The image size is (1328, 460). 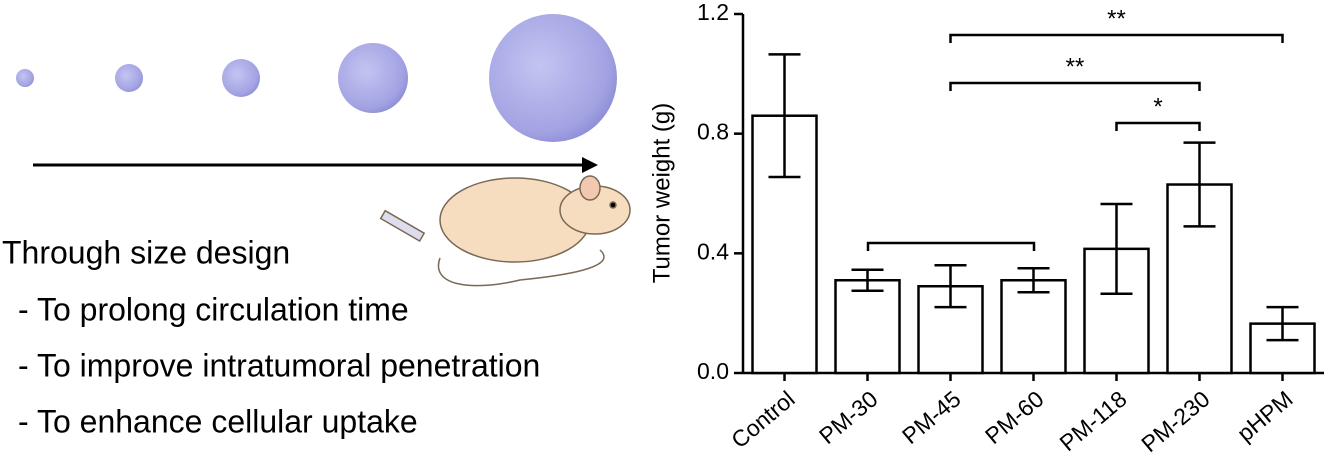 I want to click on x-tick-label: PM-60, so click(x=1014, y=417).